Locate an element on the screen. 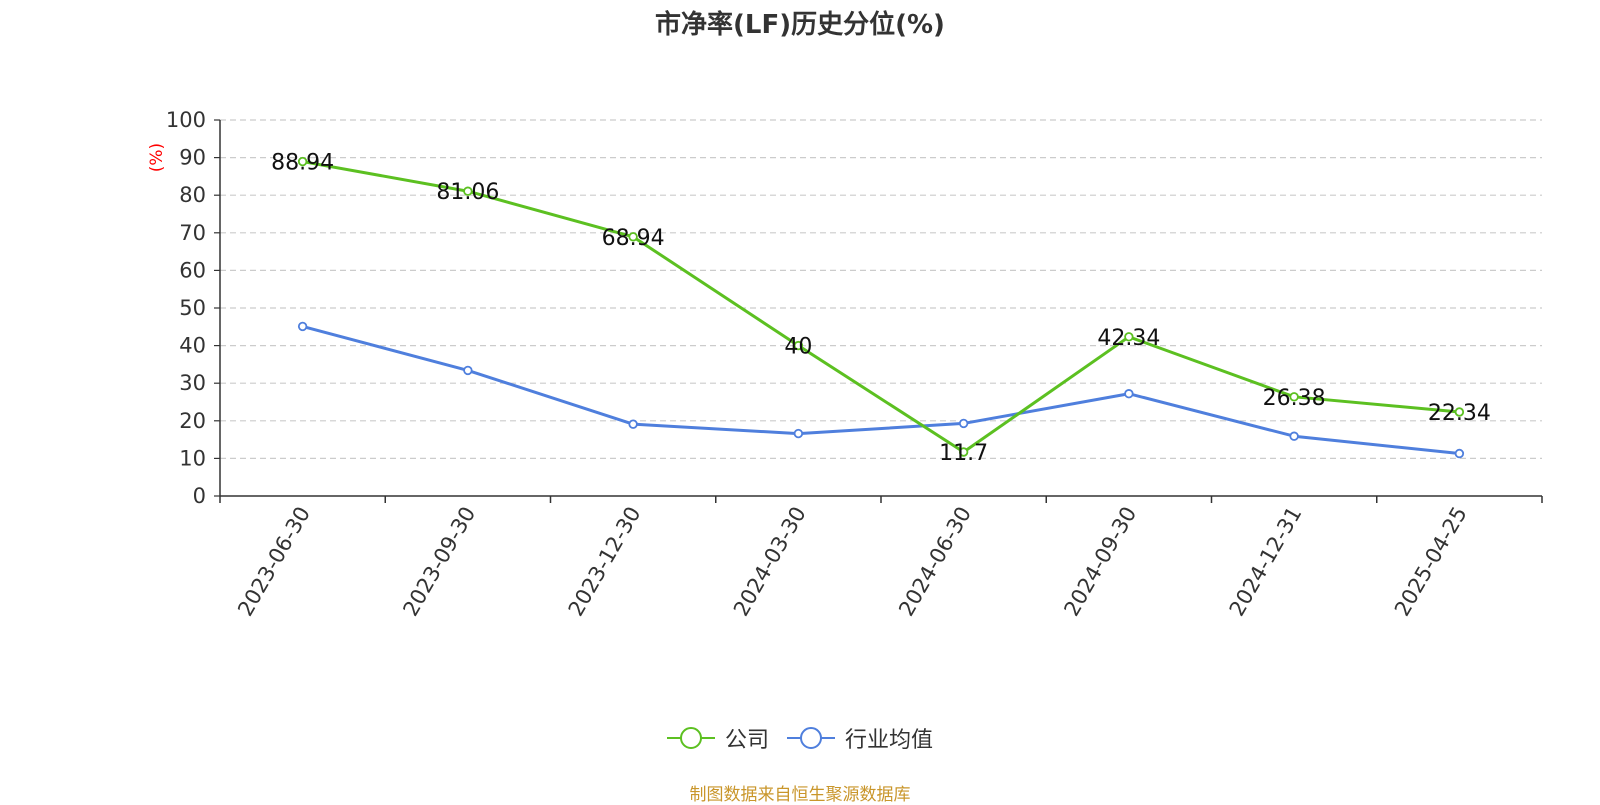 The image size is (1600, 805). data-label-company: 88.94 is located at coordinates (302, 163).